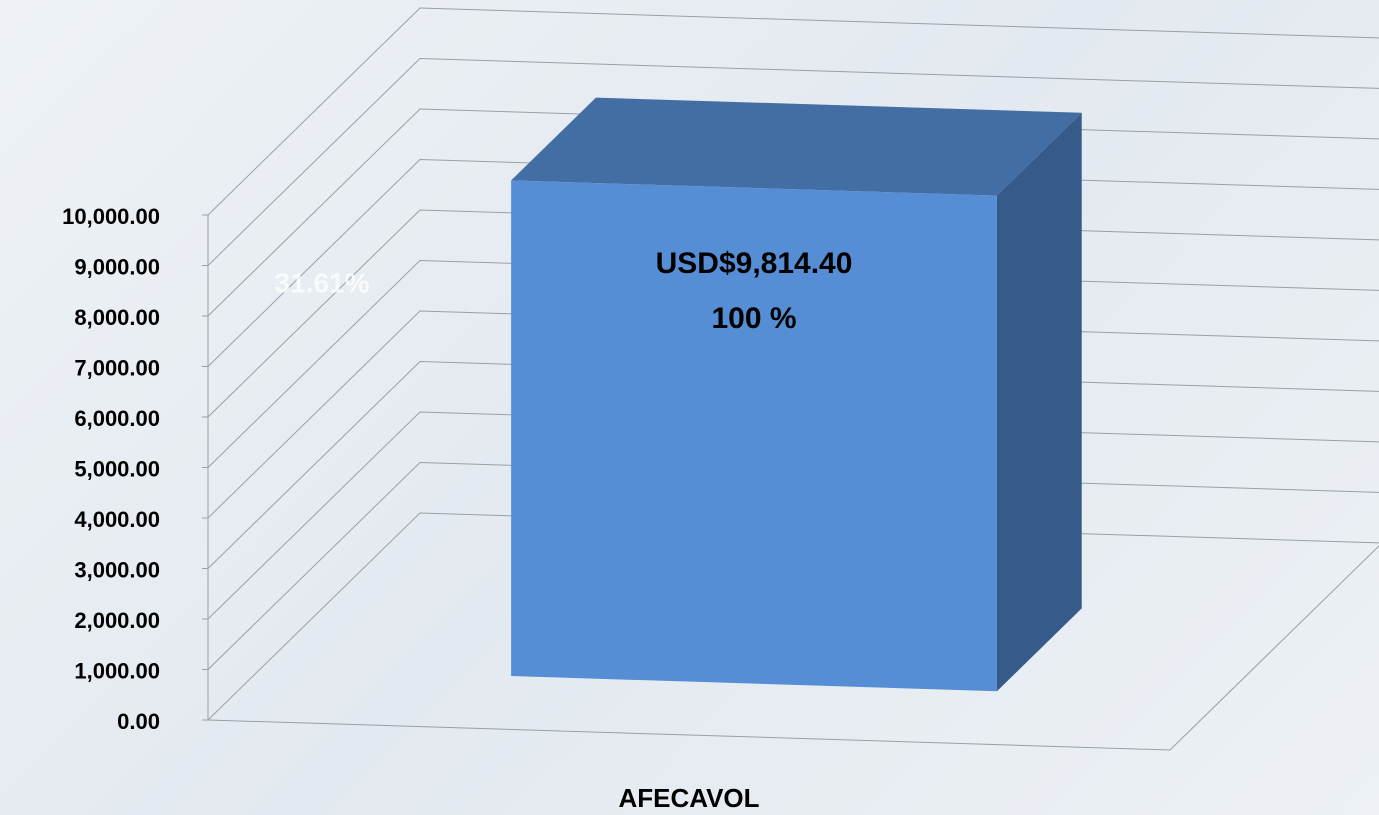 The width and height of the screenshot is (1379, 815). Describe the element at coordinates (111, 216) in the screenshot. I see `y-tick-label: 10,000.00` at that location.